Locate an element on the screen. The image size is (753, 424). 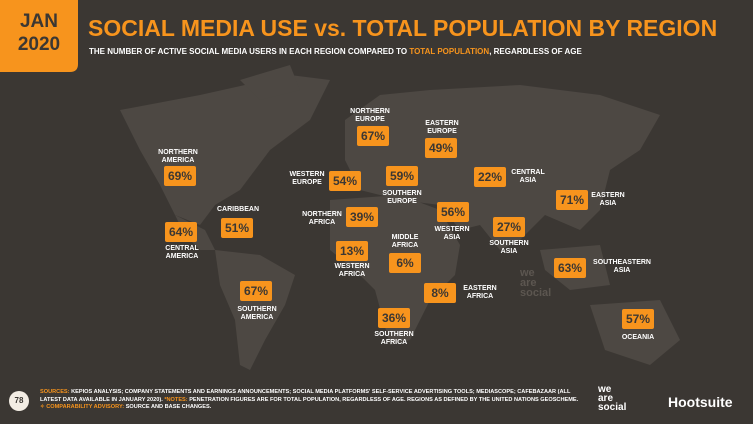
watermark: we are social is located at coordinates (536, 283).